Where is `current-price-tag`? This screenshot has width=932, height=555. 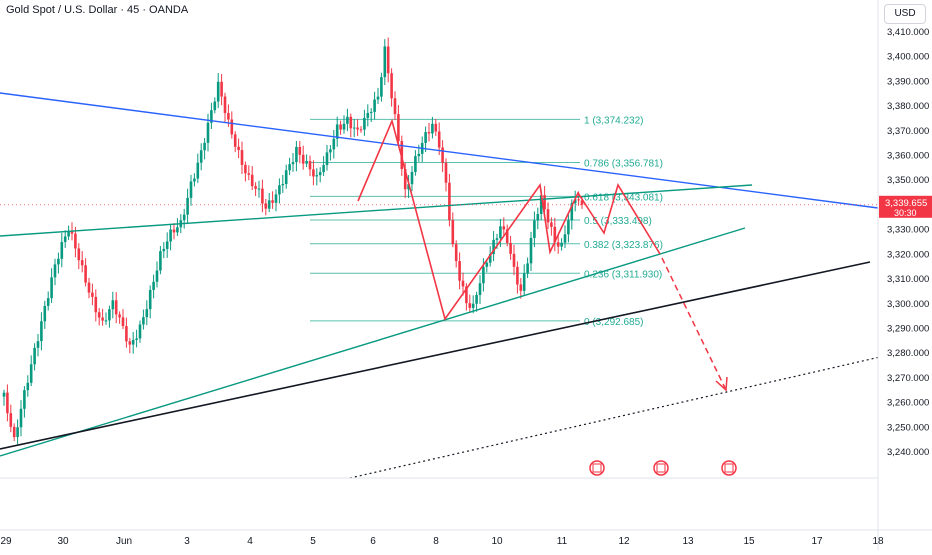 current-price-tag is located at coordinates (905, 206).